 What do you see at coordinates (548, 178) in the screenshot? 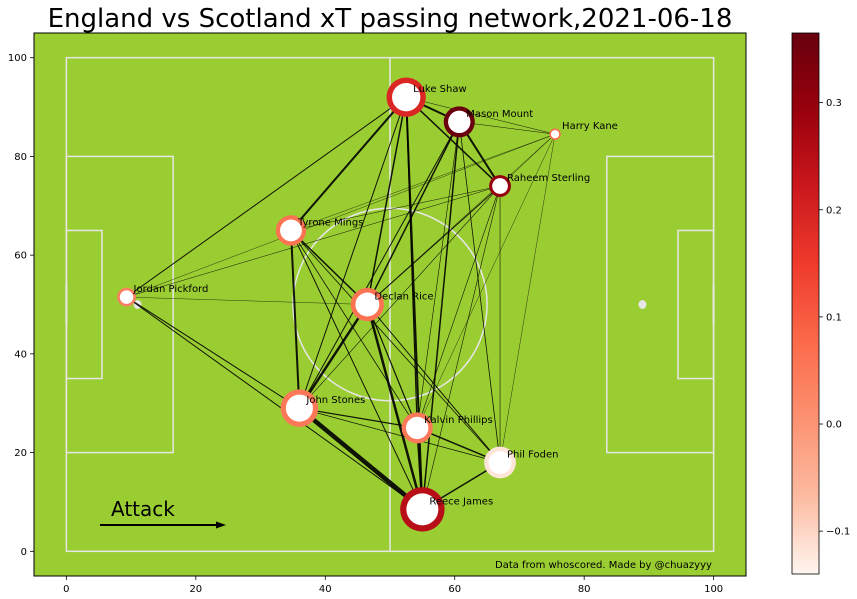
I see `player-label: Raheem Sterling` at bounding box center [548, 178].